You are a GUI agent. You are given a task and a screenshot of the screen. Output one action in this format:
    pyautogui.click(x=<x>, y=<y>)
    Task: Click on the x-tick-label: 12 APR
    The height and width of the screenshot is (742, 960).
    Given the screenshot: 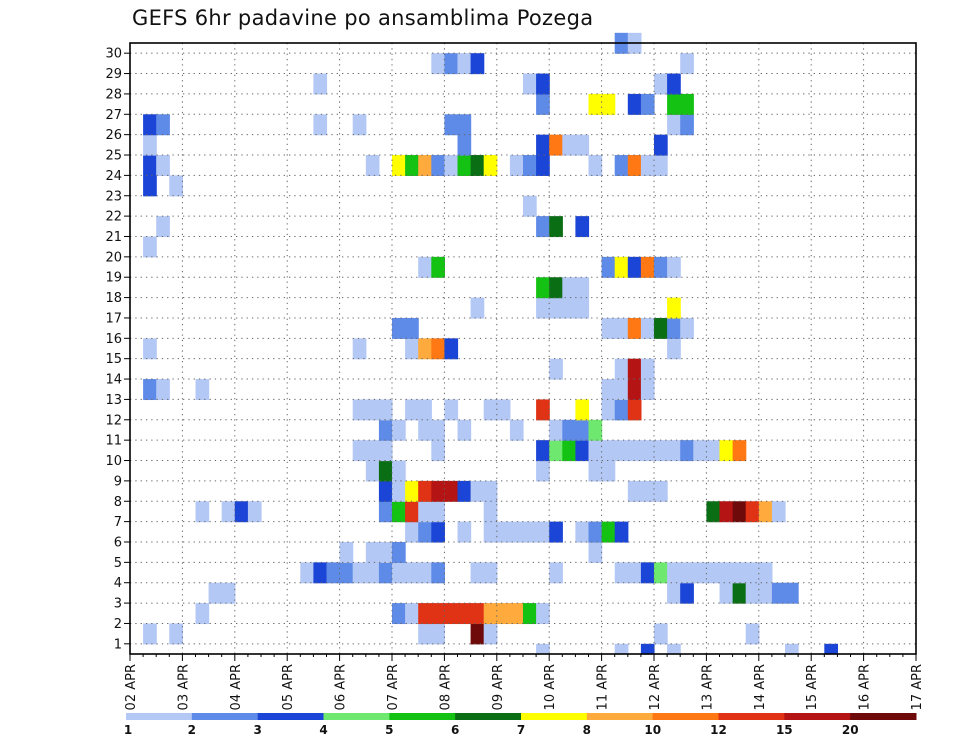 What is the action you would take?
    pyautogui.click(x=655, y=687)
    